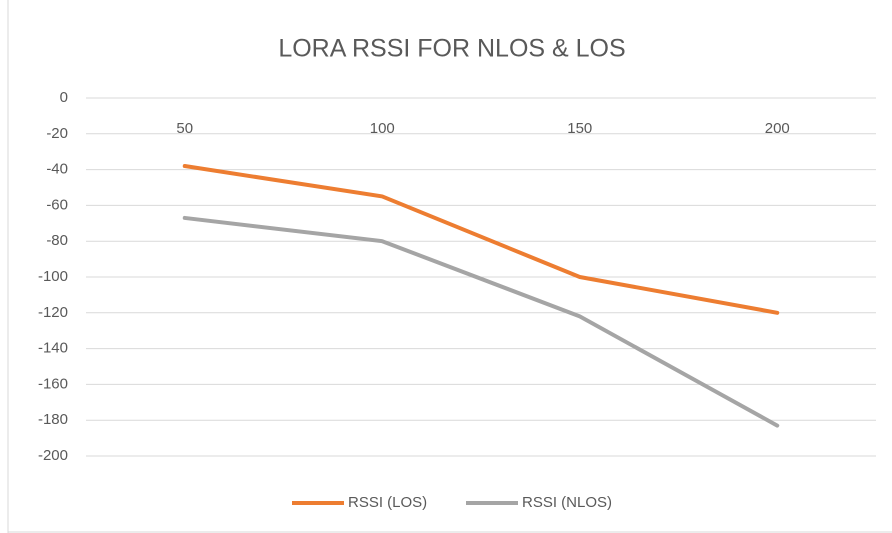 This screenshot has height=533, width=892. I want to click on x-tick-label: 50, so click(184, 128).